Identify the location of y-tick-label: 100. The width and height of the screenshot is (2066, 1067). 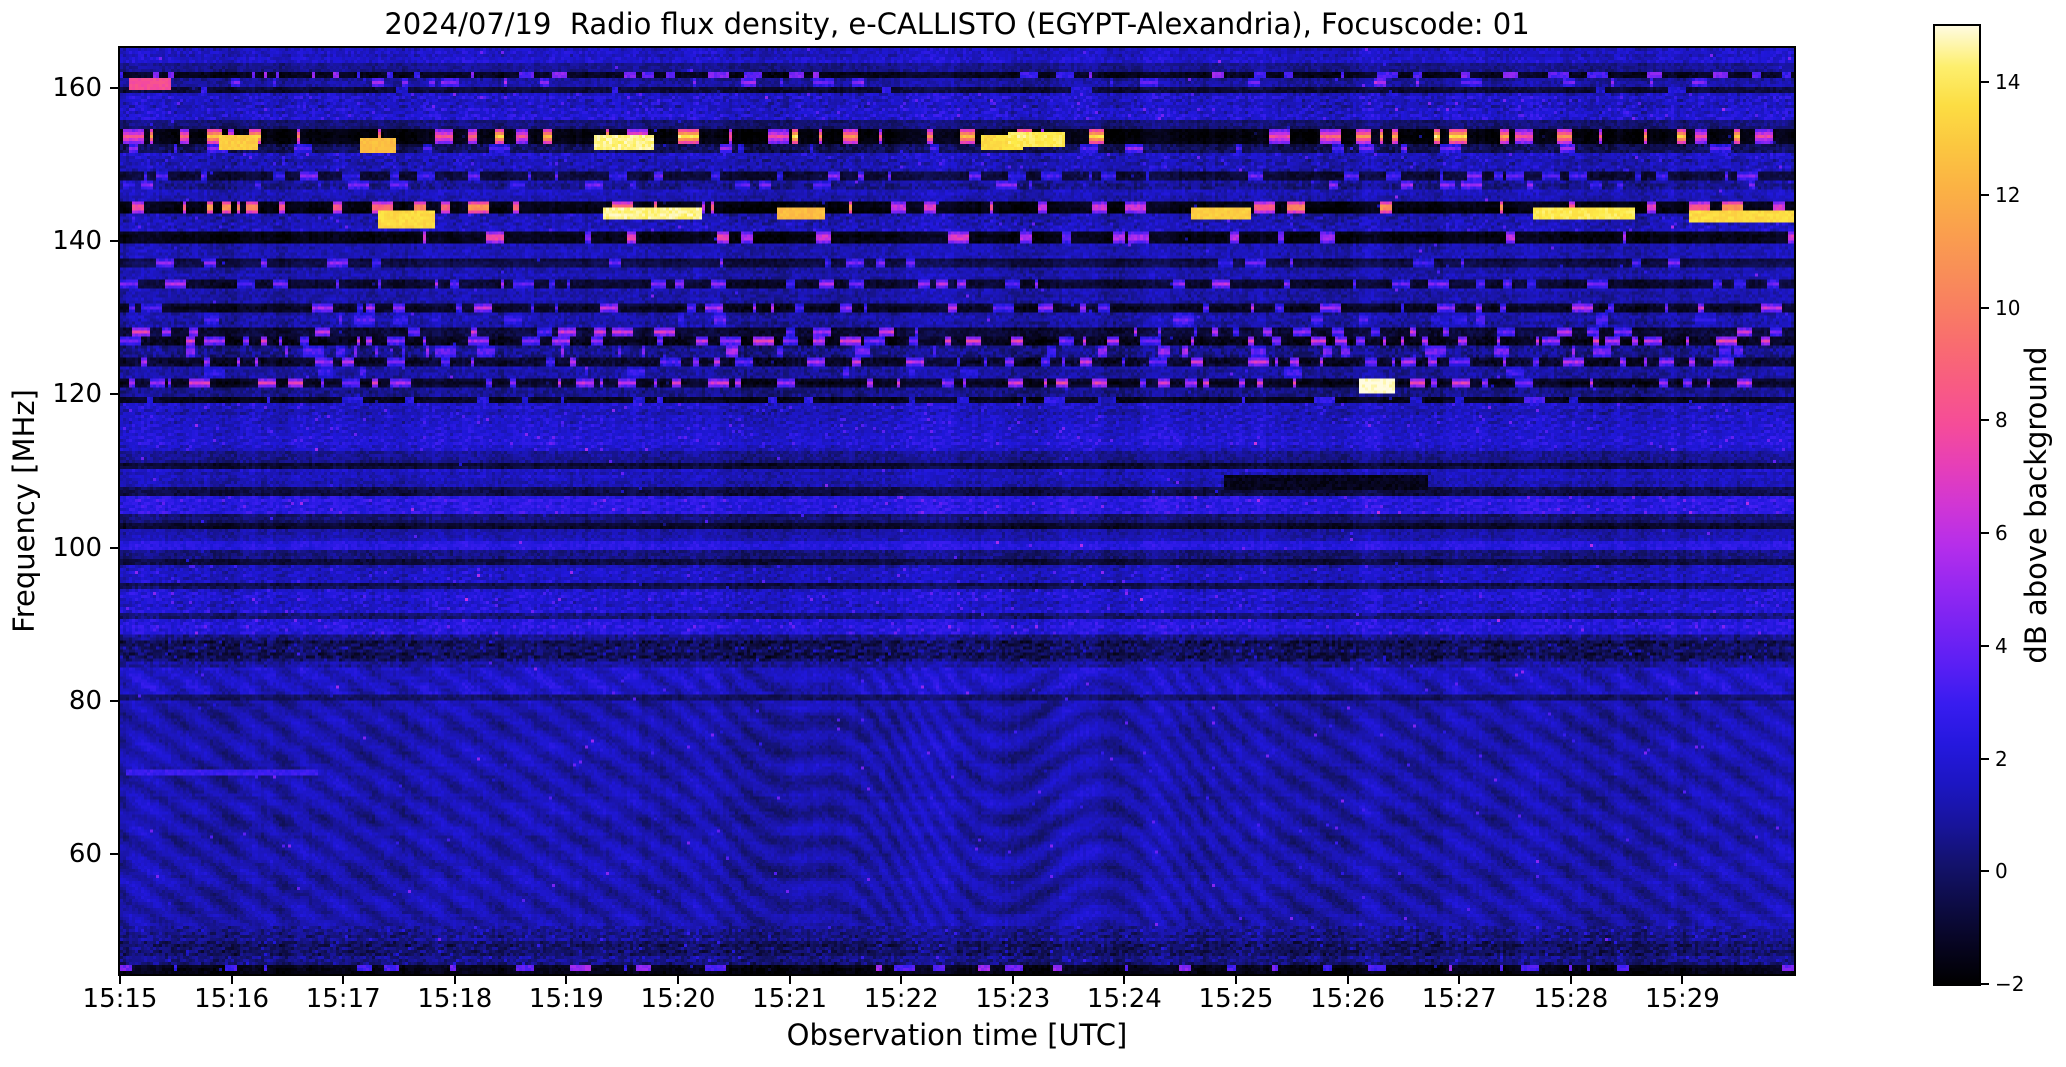
(77, 547).